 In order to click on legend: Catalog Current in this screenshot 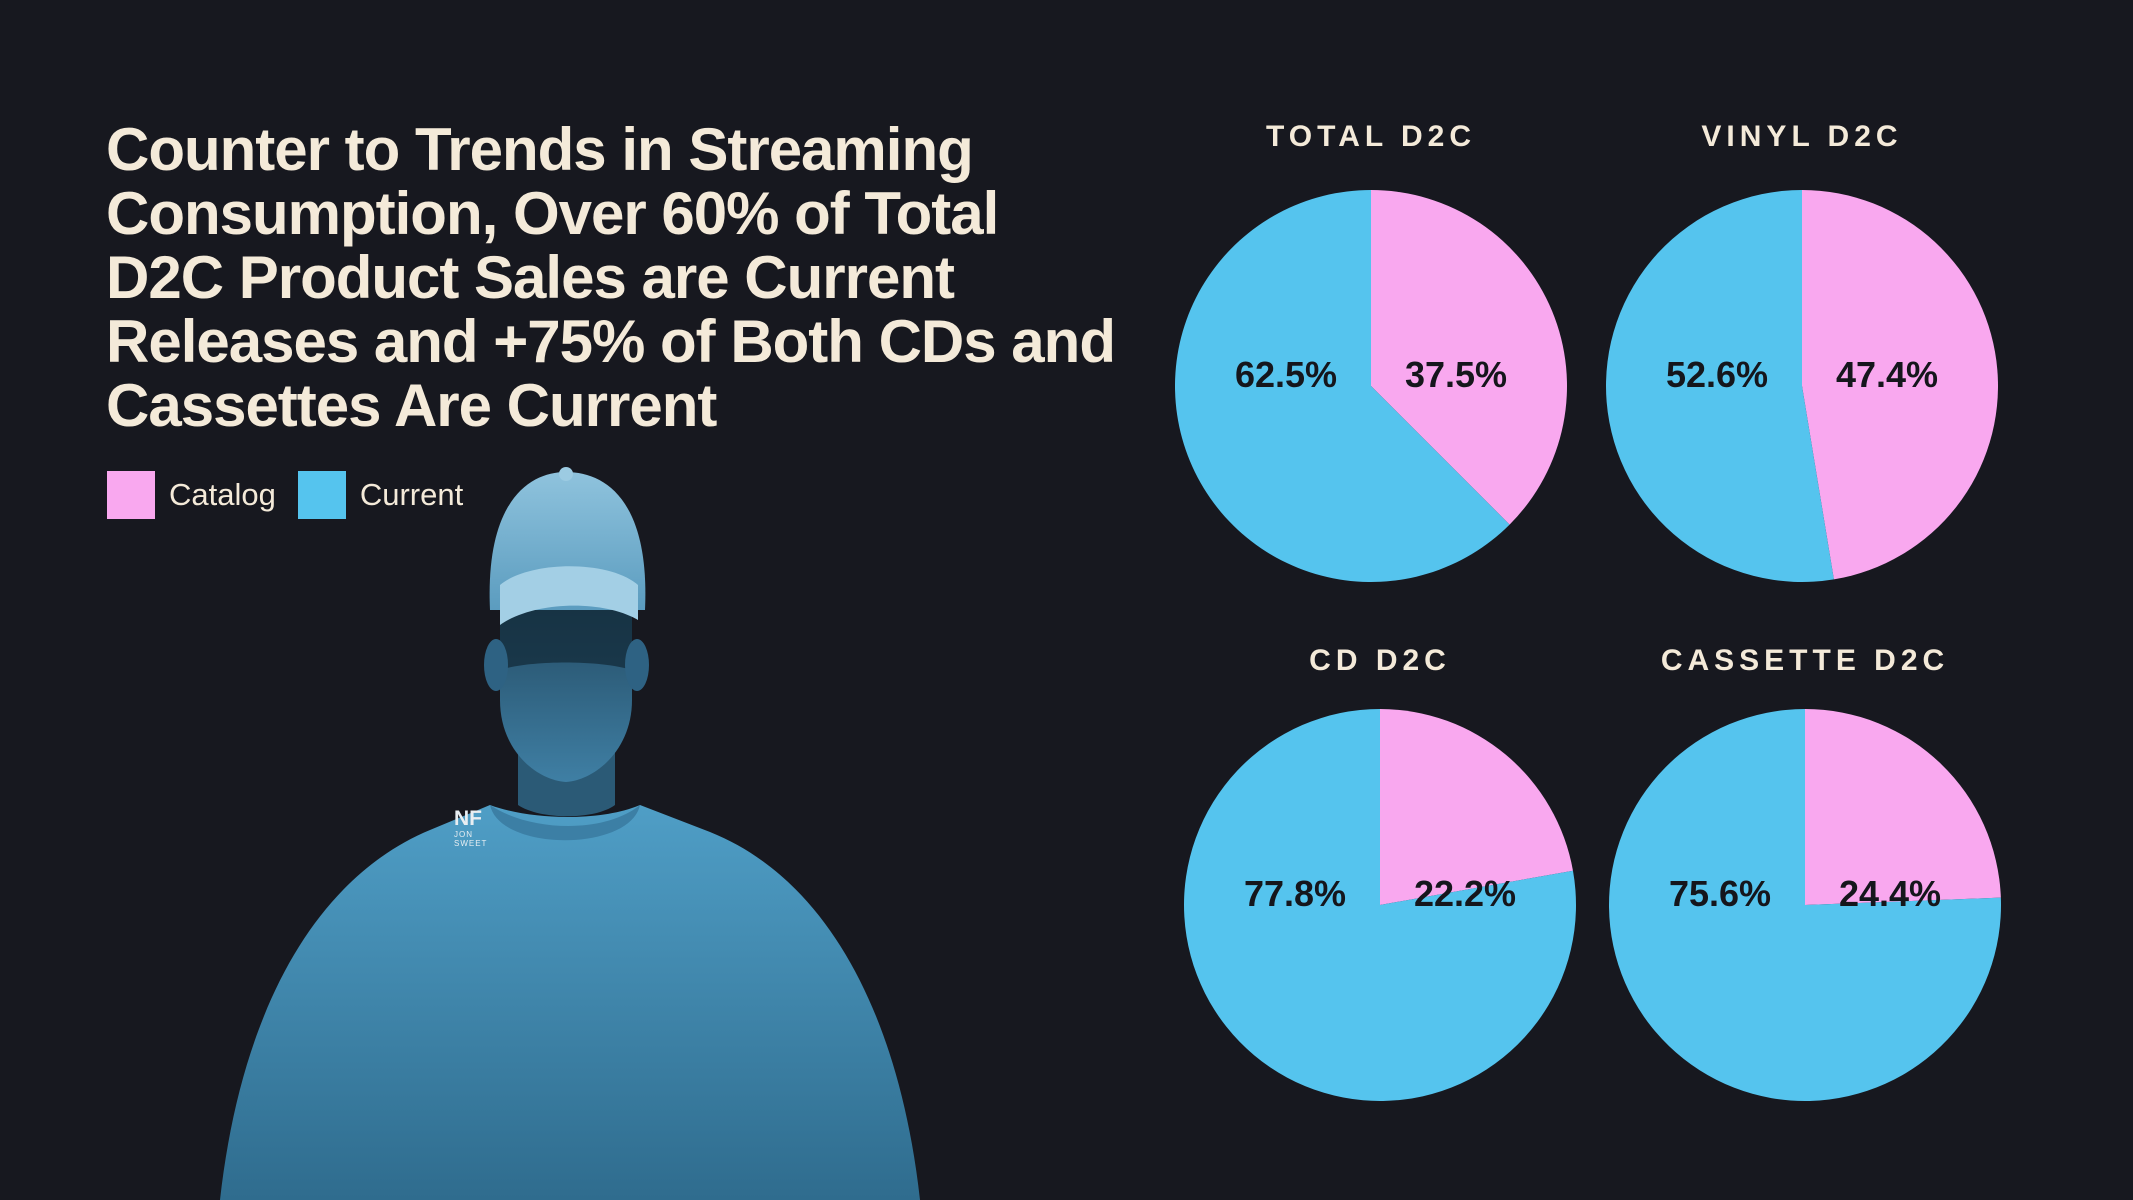, I will do `click(296, 495)`.